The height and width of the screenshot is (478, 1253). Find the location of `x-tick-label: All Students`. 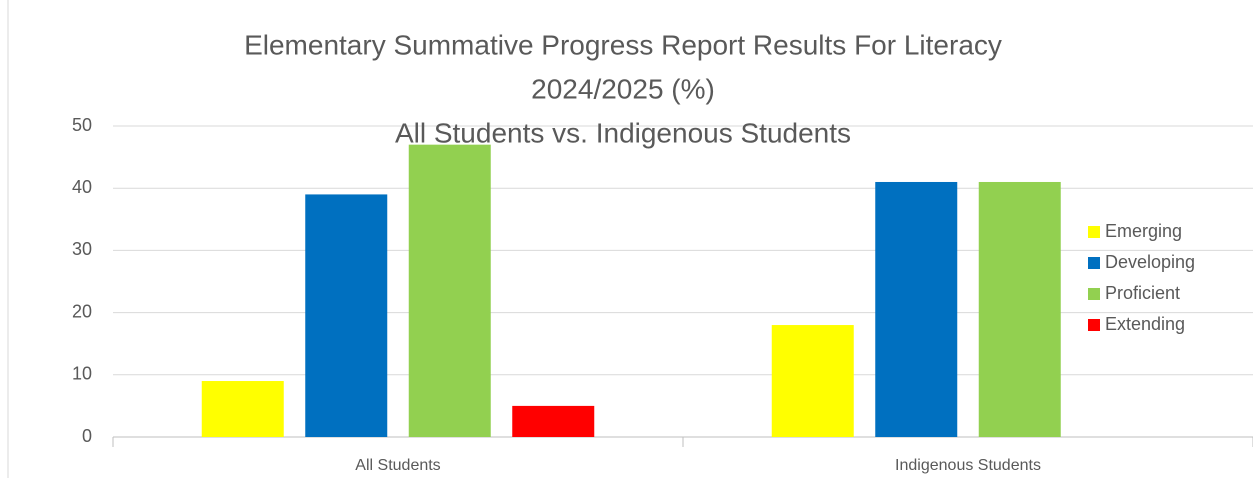

x-tick-label: All Students is located at coordinates (397, 465).